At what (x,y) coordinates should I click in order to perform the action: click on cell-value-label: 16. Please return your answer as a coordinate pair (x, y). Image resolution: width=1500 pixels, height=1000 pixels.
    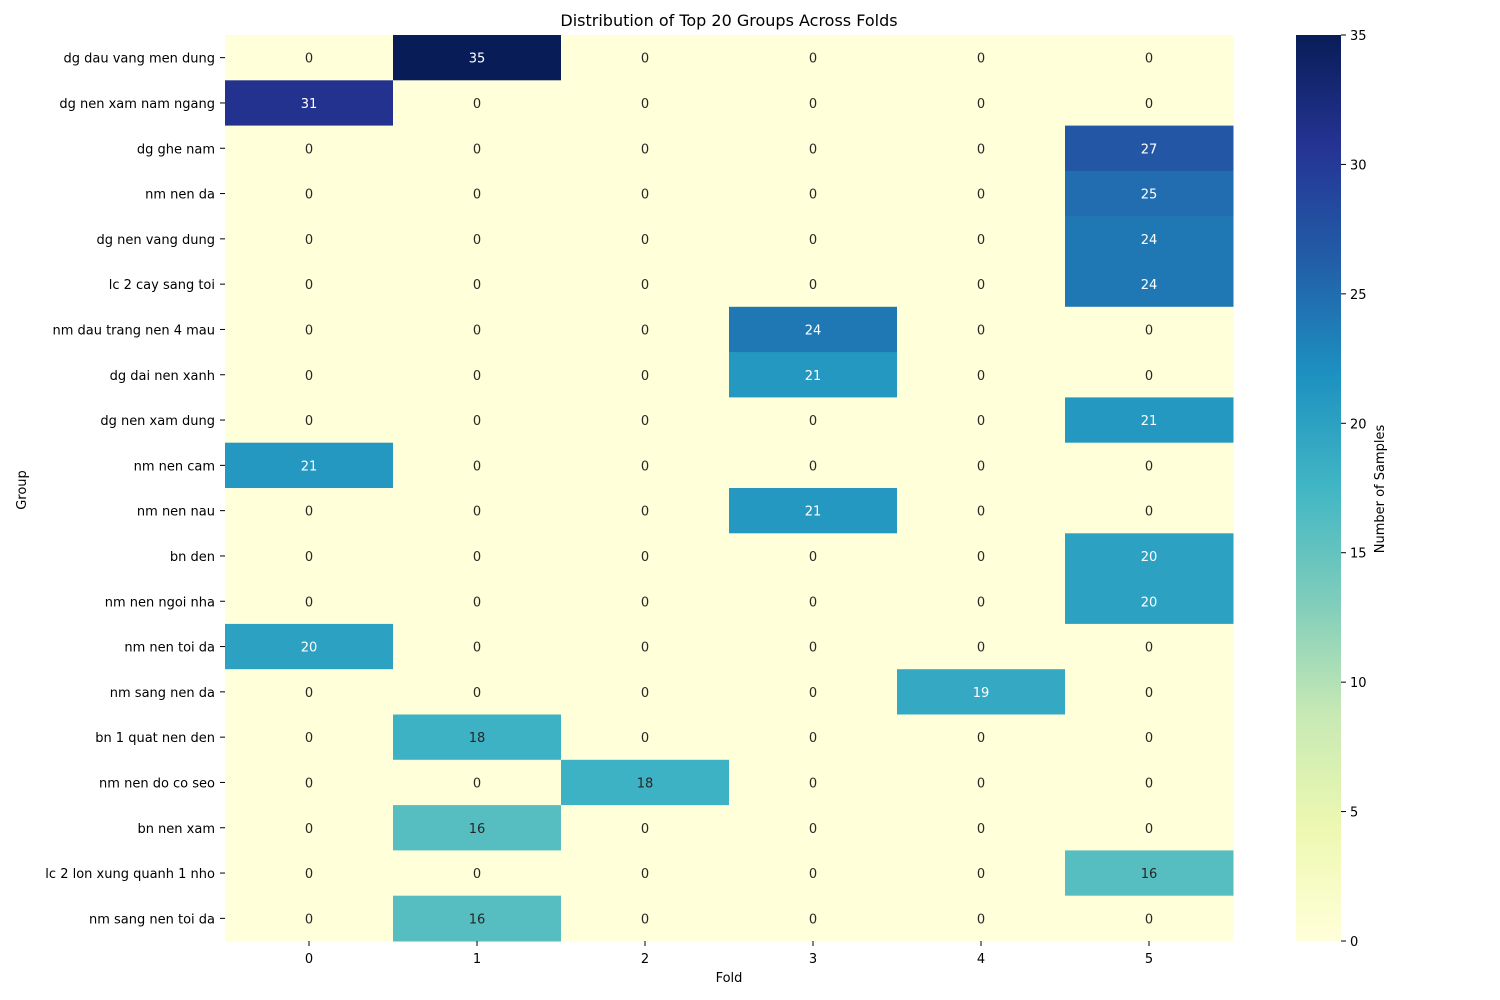
    Looking at the image, I should click on (477, 919).